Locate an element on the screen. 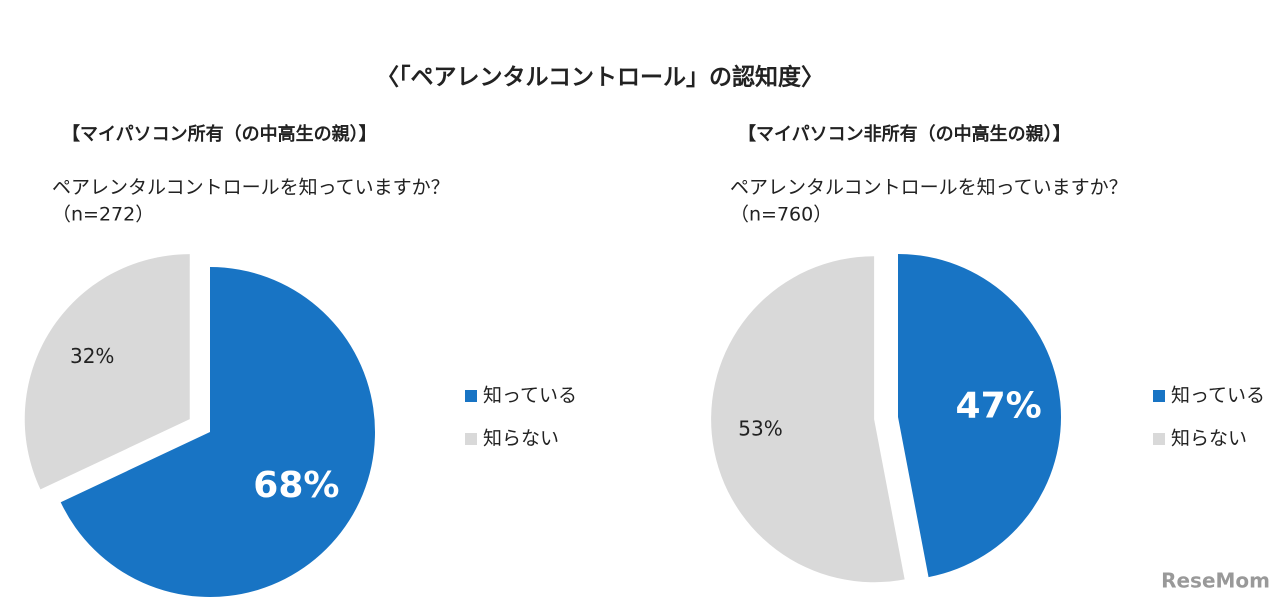 This screenshot has width=1280, height=604. watermark: ReseMom is located at coordinates (1215, 581).